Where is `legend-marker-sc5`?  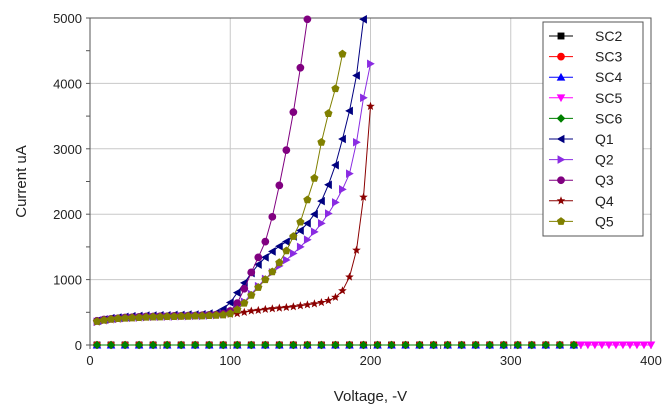 legend-marker-sc5 is located at coordinates (561, 98).